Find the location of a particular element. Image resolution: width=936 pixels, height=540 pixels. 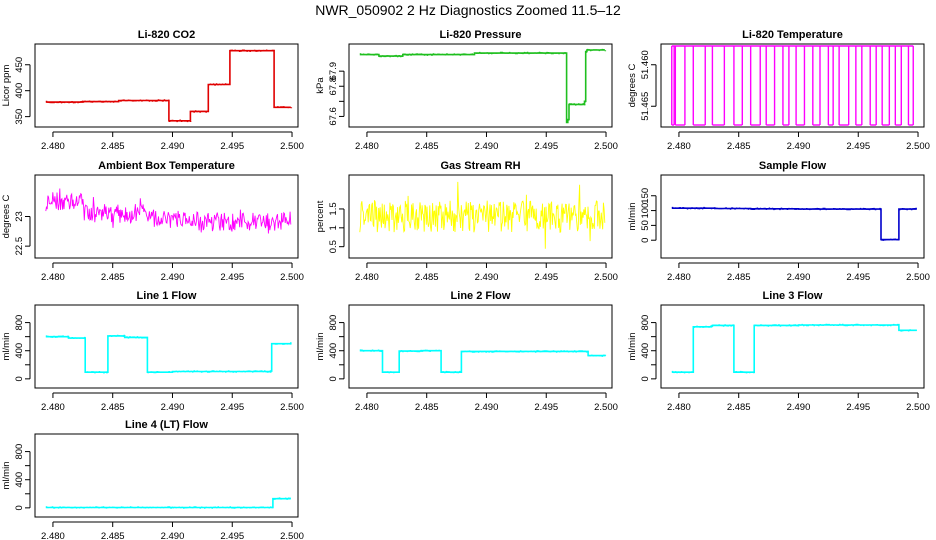

y-tick-label: 51.465 is located at coordinates (645, 106).